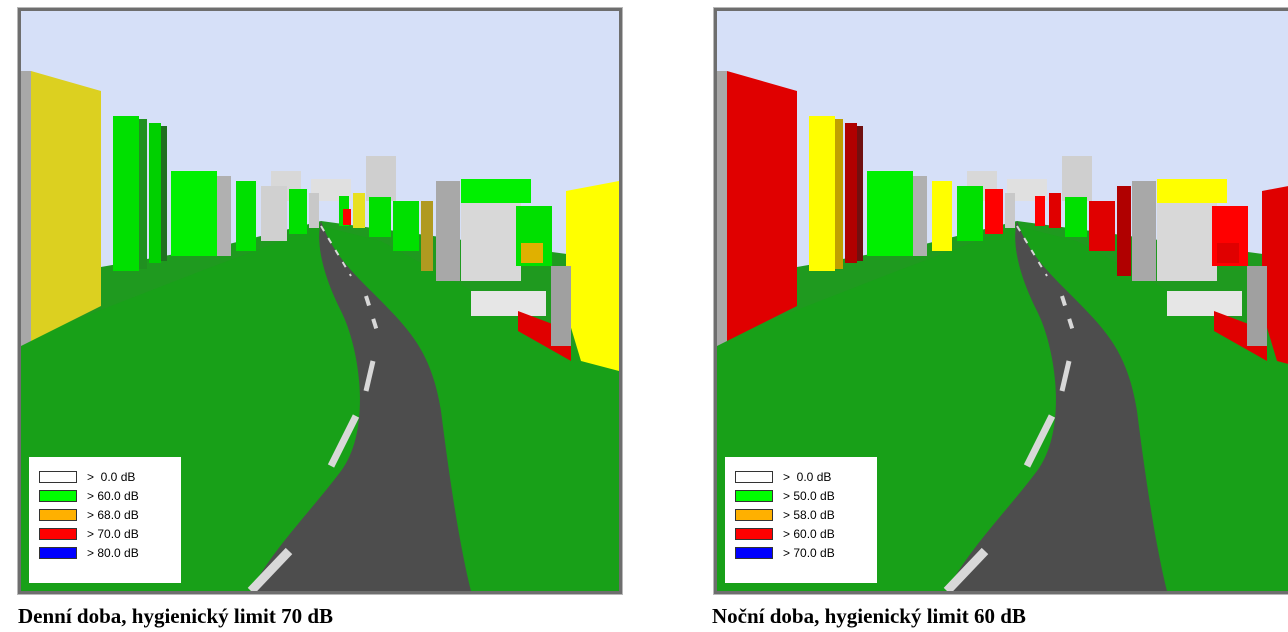  I want to click on legend-row: > 68.0 dB, so click(110, 514).